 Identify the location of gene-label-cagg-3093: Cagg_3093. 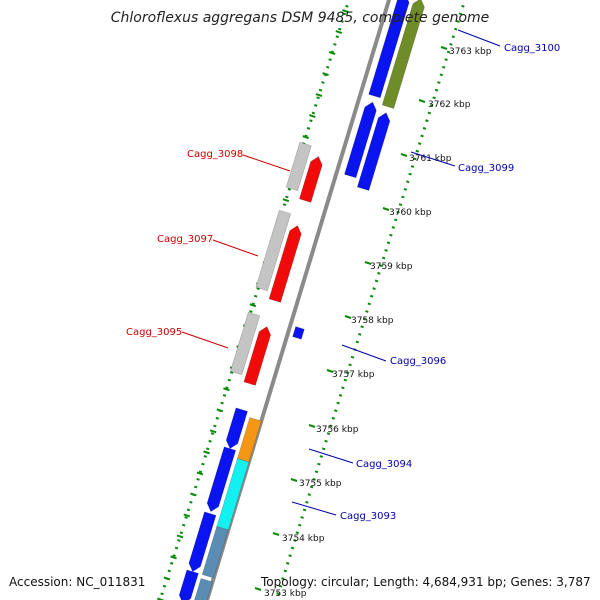
(368, 516).